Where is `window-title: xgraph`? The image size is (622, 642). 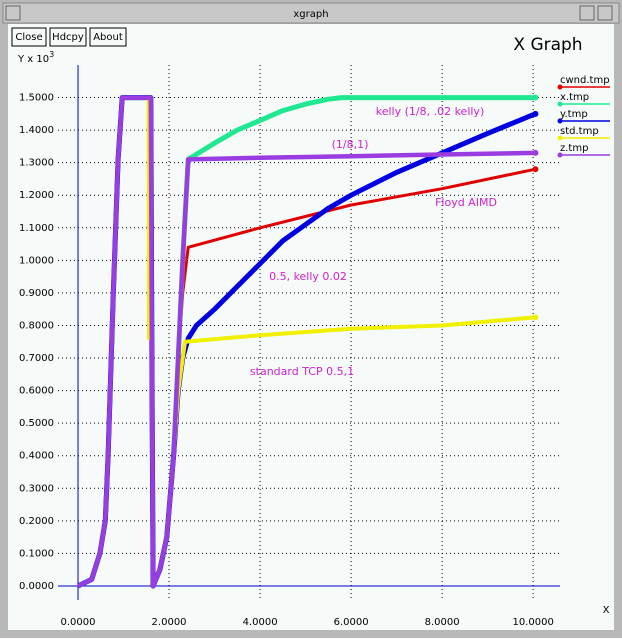
window-title: xgraph is located at coordinates (310, 14).